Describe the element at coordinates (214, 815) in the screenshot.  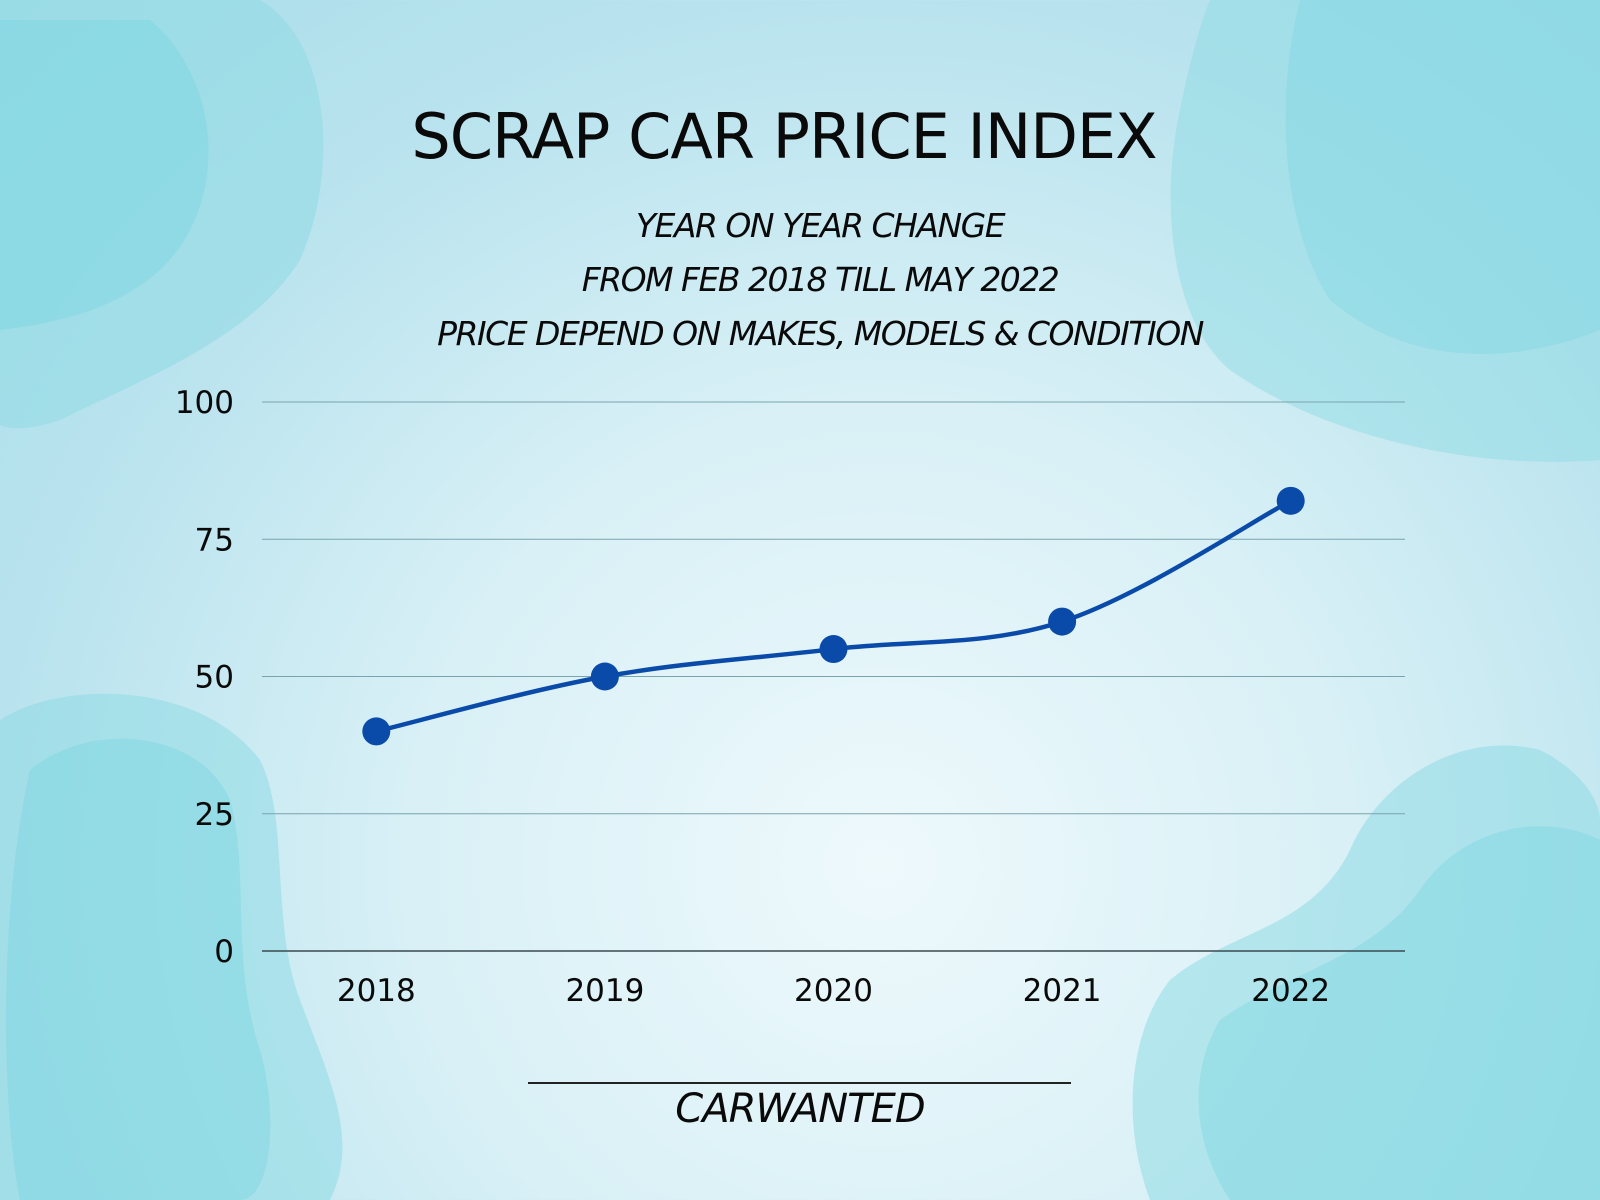
I see `y-tick-label: 25` at that location.